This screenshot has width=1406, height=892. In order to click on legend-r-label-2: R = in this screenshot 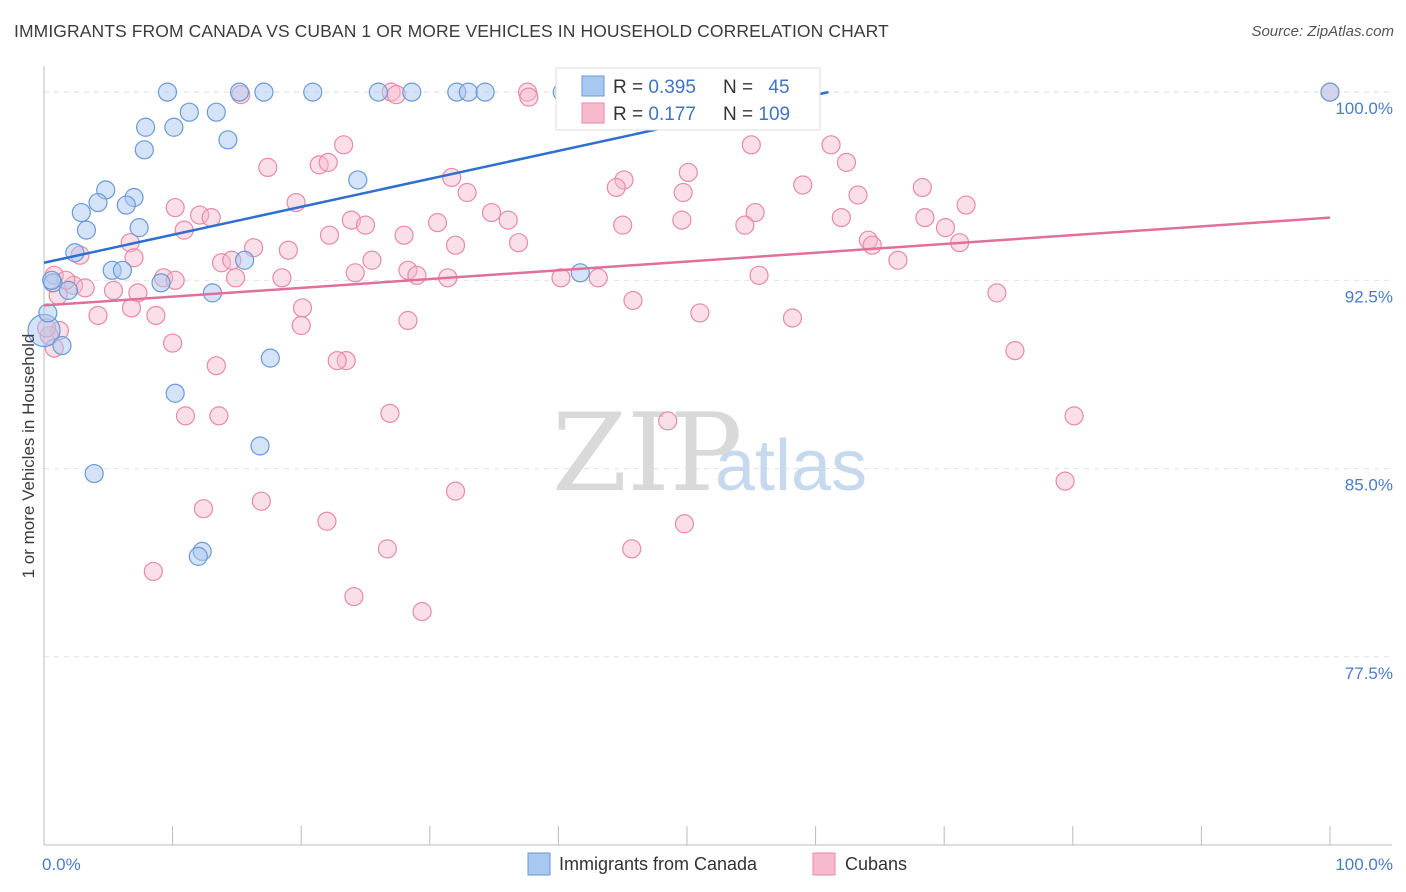, I will do `click(630, 114)`.